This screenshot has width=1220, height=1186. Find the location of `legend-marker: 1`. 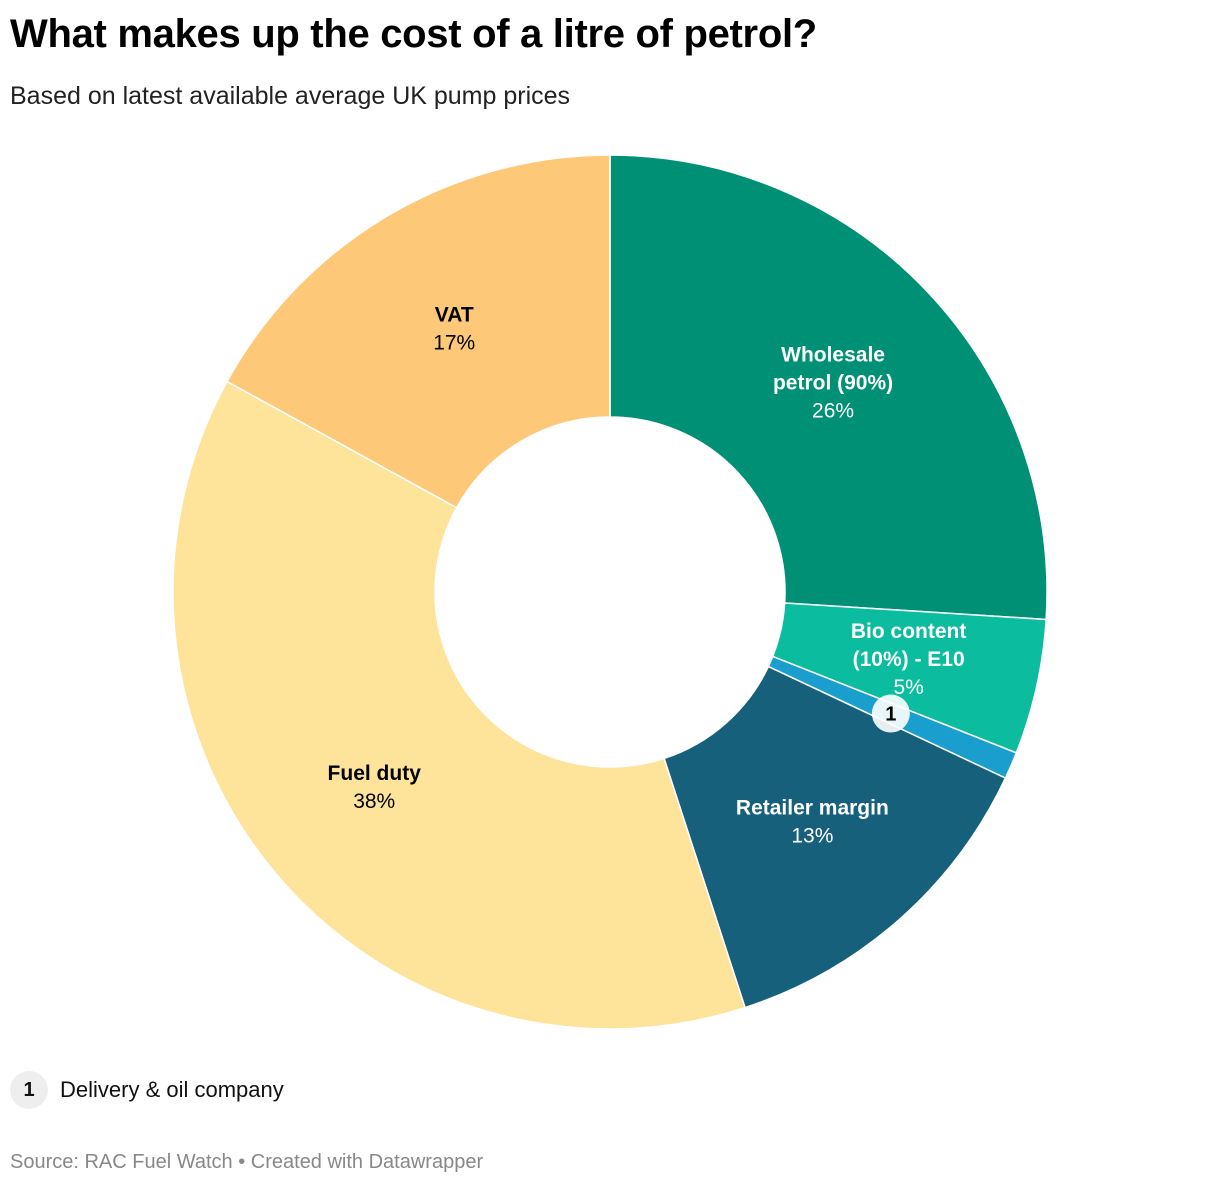

legend-marker: 1 is located at coordinates (29, 1090).